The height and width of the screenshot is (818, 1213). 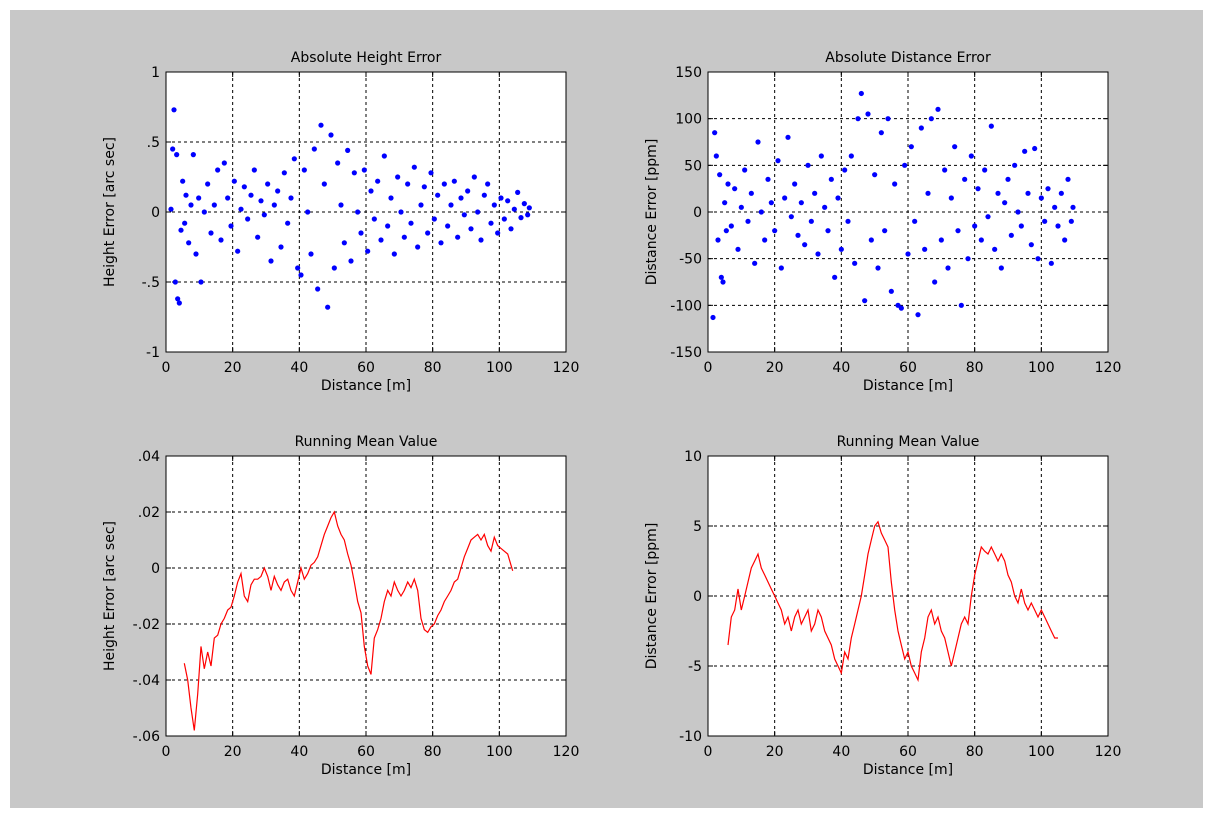 What do you see at coordinates (693, 166) in the screenshot?
I see `y-tick-label: 50` at bounding box center [693, 166].